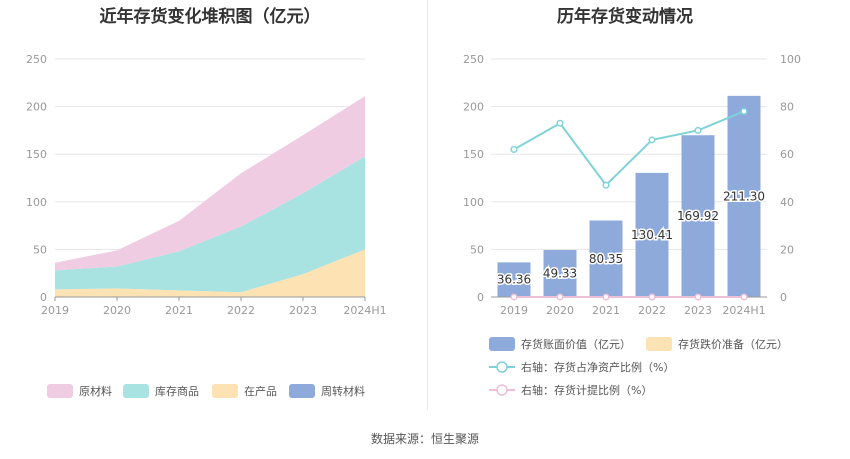  I want to click on data-source-note: 数据来源：恒生聚源, so click(424, 439).